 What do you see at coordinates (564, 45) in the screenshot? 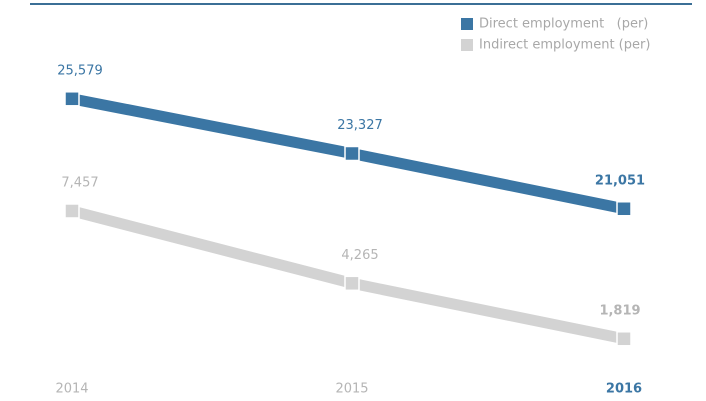
I see `legend-label: Indirect employment (per)` at bounding box center [564, 45].